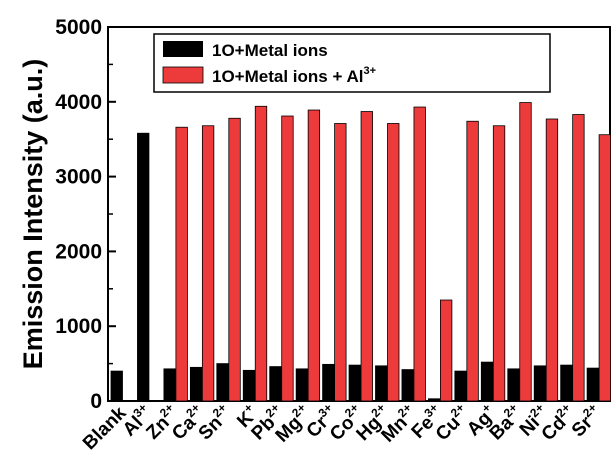 The width and height of the screenshot is (614, 470). What do you see at coordinates (540, 383) in the screenshot?
I see `bar-series-1-ni` at bounding box center [540, 383].